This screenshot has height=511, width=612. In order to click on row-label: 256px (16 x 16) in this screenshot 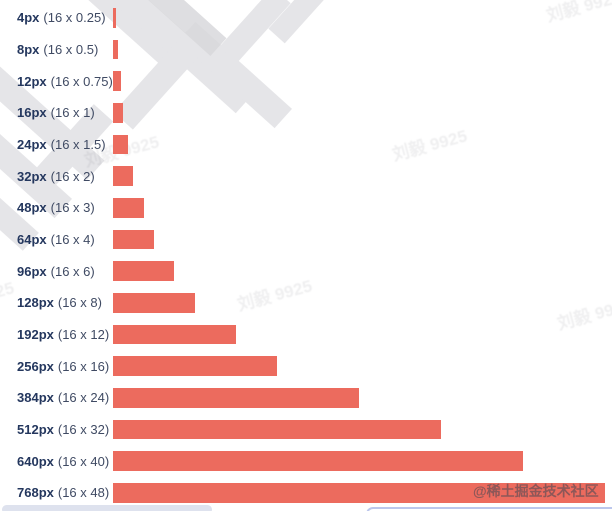, I will do `click(63, 366)`.